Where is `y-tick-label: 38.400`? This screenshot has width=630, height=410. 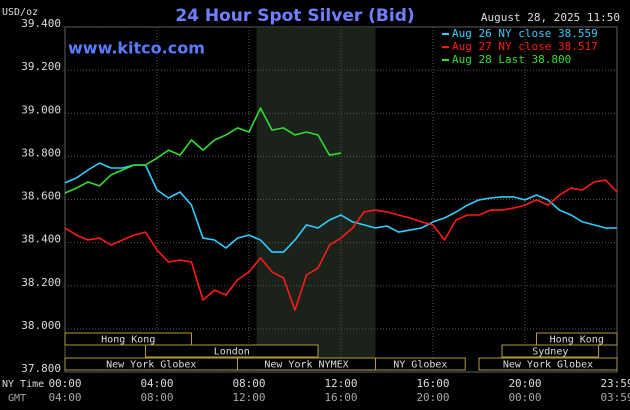
y-tick-label: 38.400 is located at coordinates (41, 239).